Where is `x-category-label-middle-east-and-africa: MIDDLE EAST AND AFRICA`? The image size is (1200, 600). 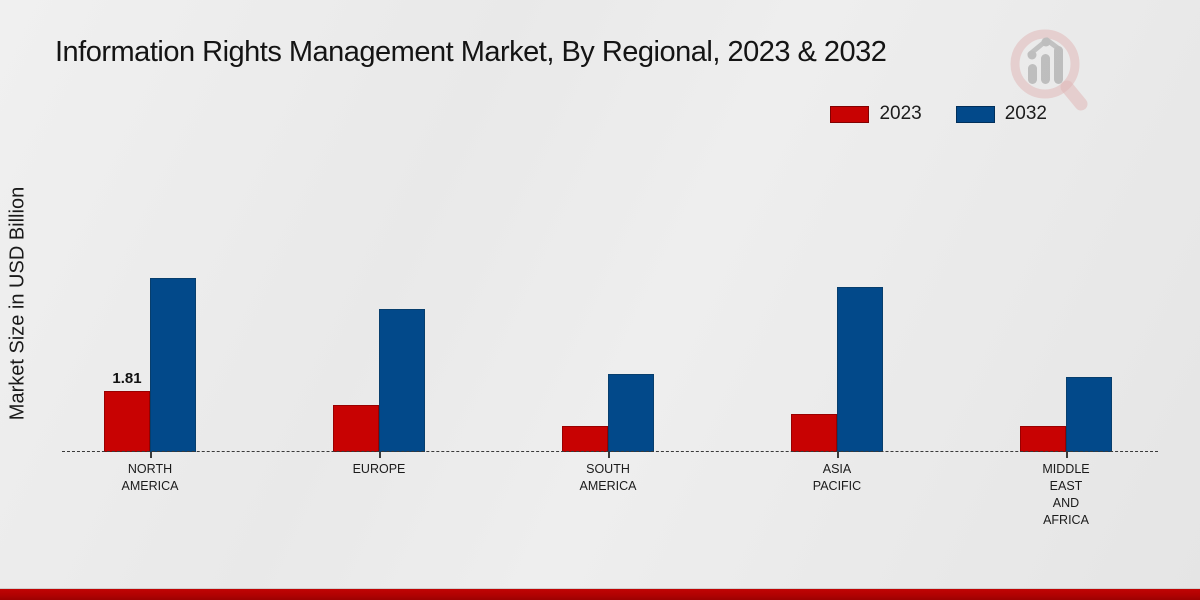
x-category-label-middle-east-and-africa: MIDDLE EAST AND AFRICA is located at coordinates (1066, 494).